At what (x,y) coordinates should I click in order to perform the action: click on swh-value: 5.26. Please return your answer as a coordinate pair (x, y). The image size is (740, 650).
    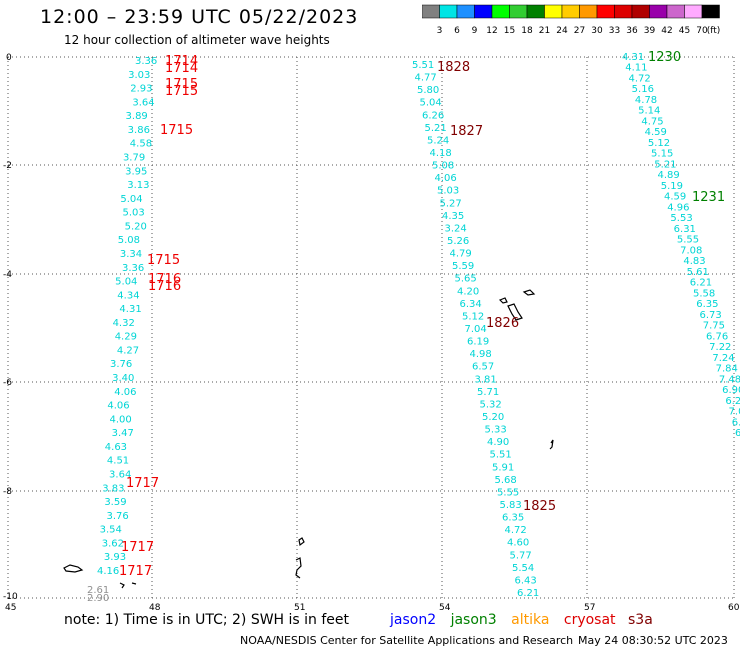
    Looking at the image, I should click on (458, 241).